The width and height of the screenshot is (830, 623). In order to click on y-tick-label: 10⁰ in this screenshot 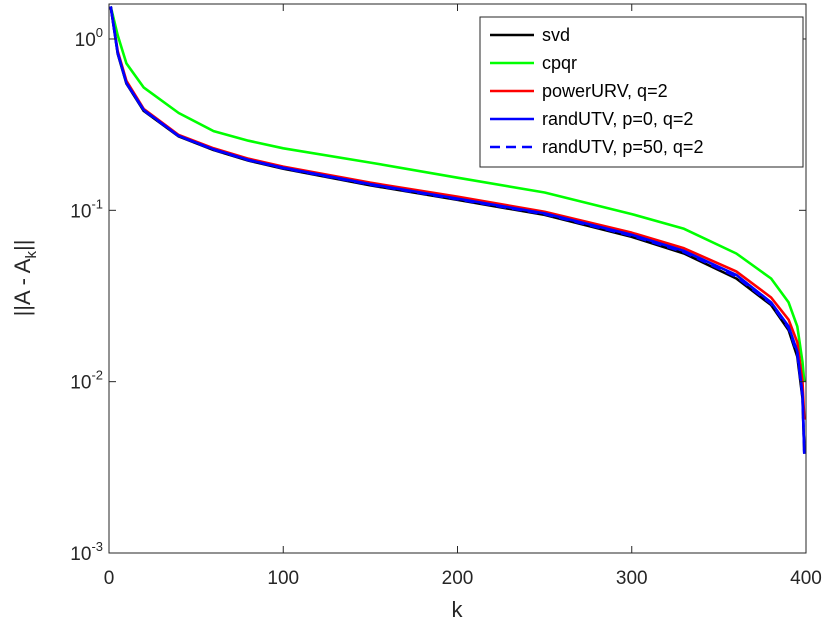, I will do `click(89, 38)`.